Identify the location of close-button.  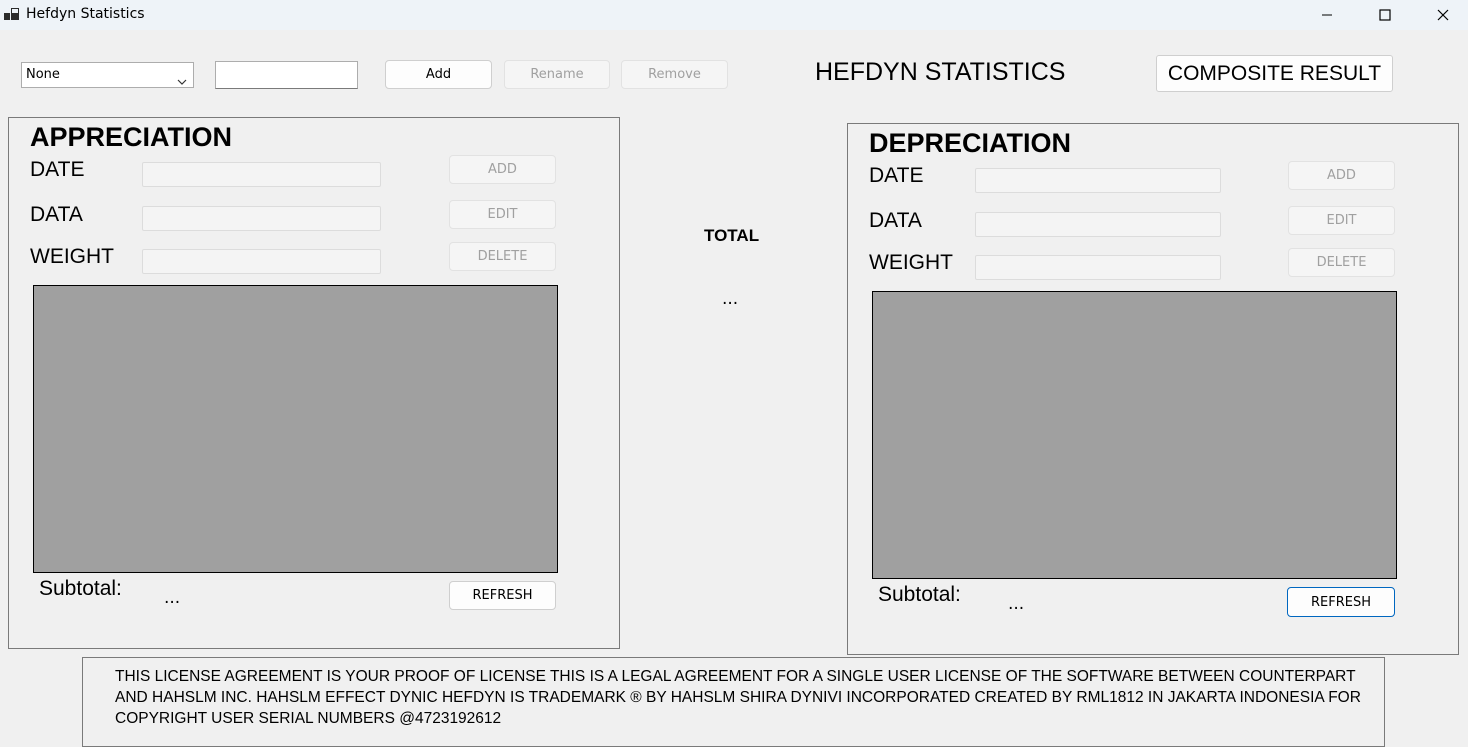
(1441, 15).